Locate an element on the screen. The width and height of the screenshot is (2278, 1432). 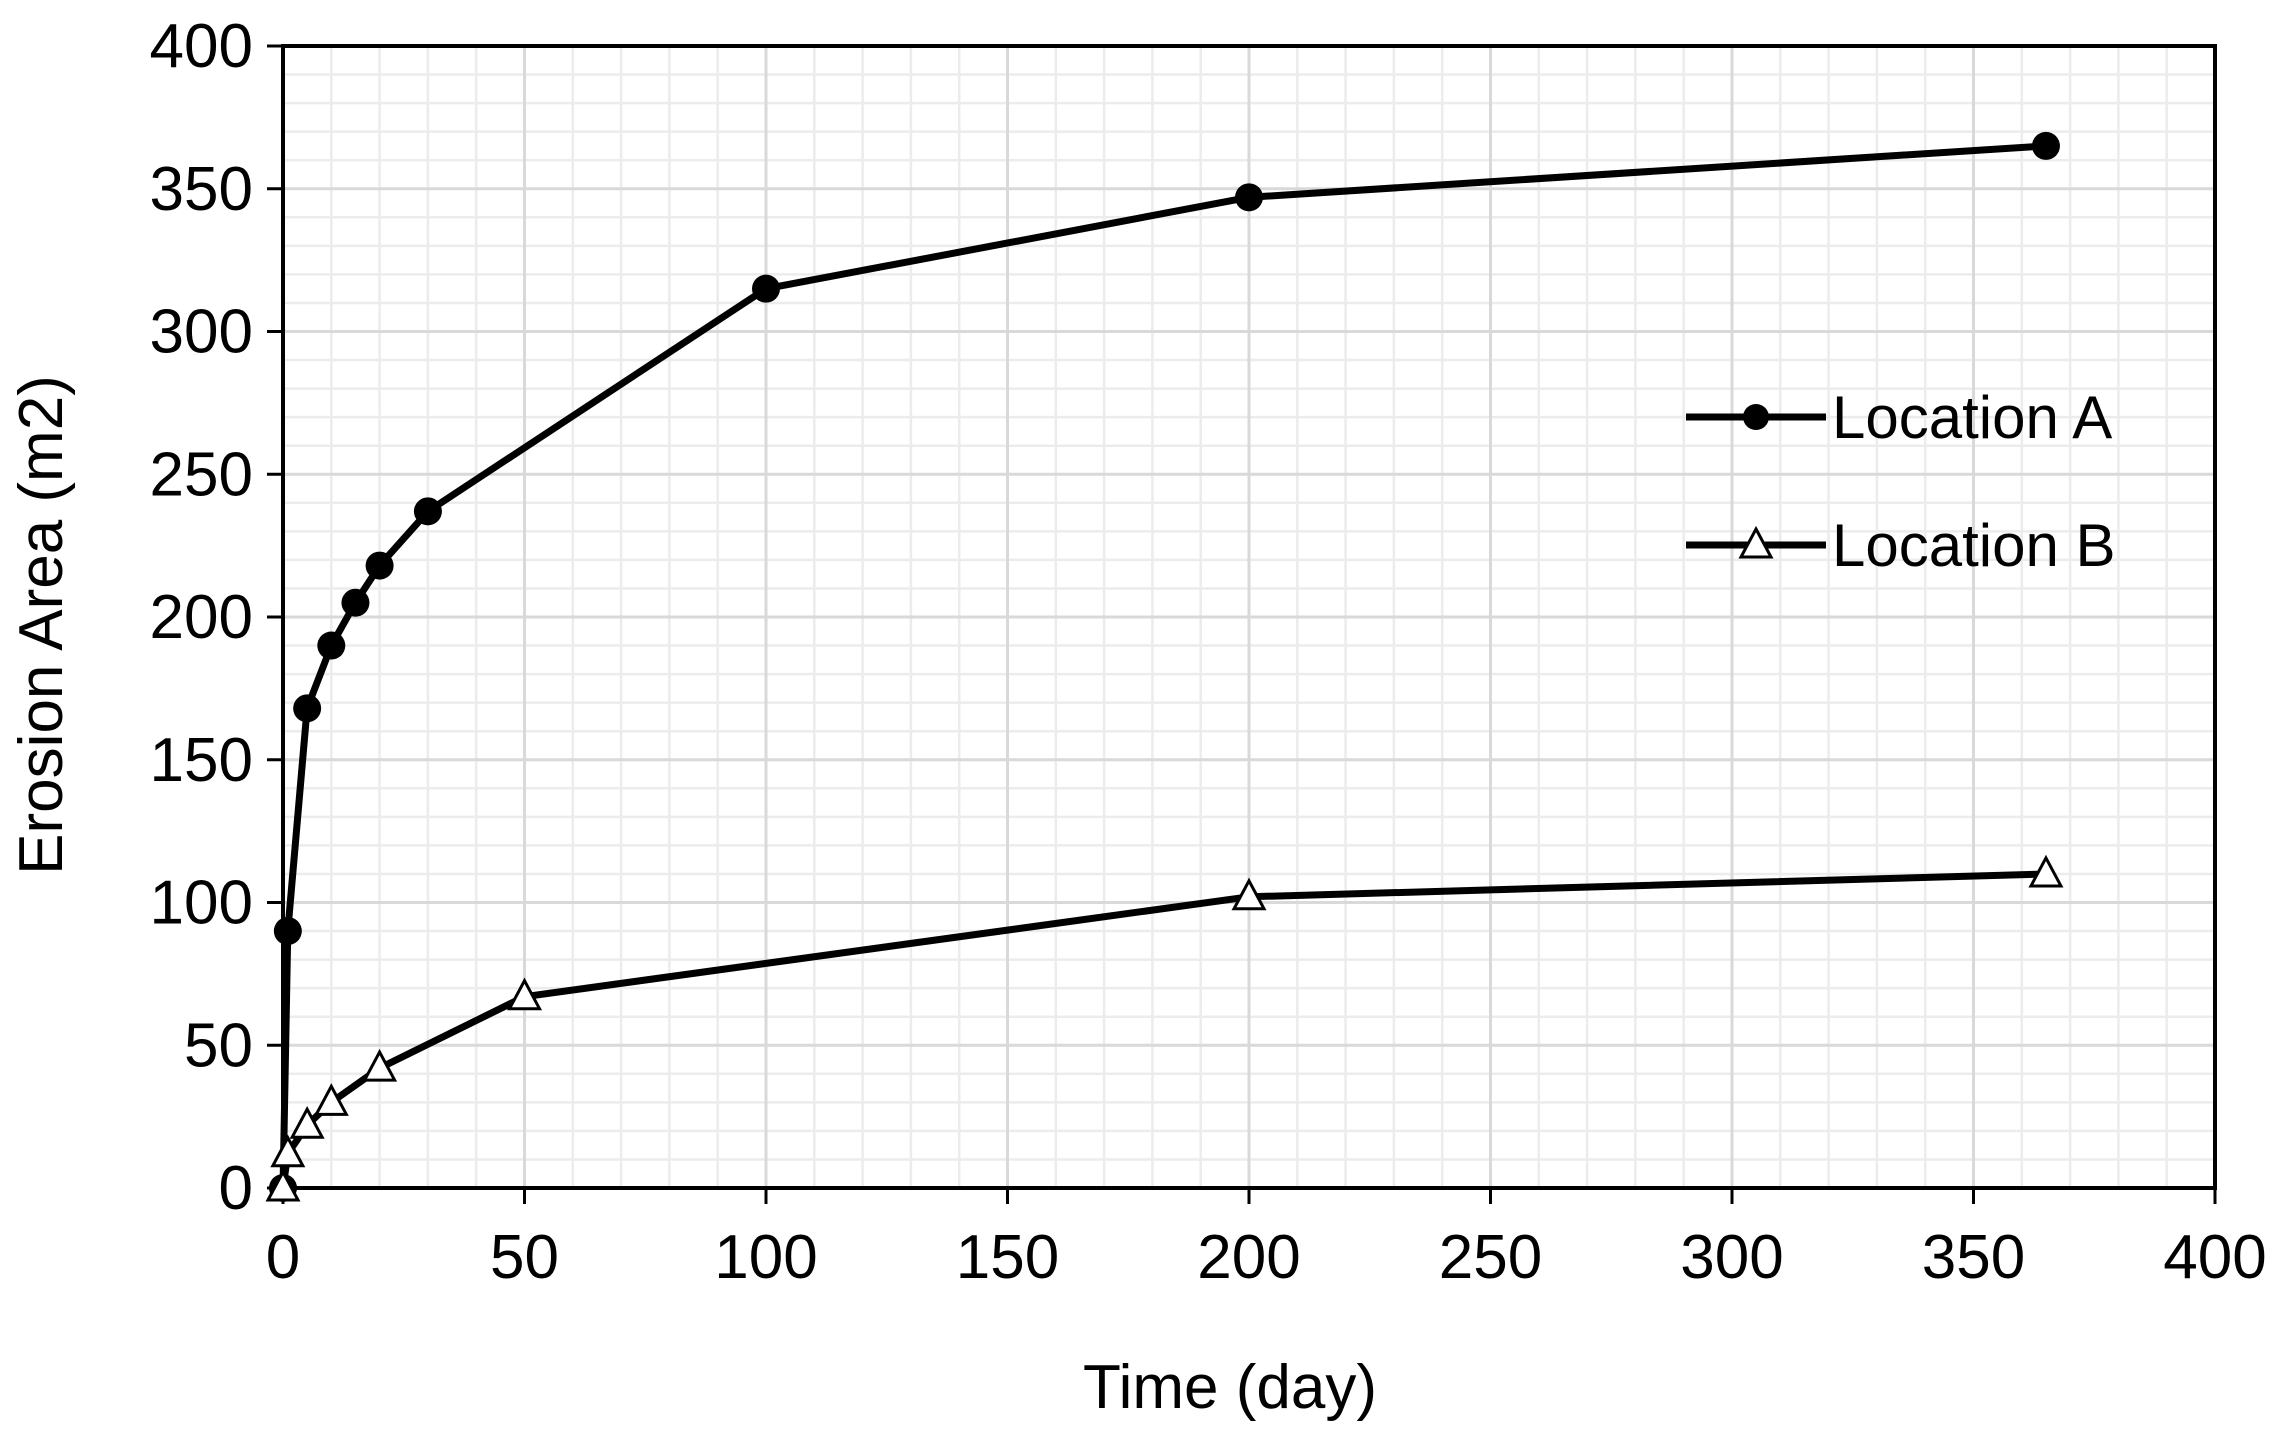
x-tick-label: 250 is located at coordinates (1490, 1257).